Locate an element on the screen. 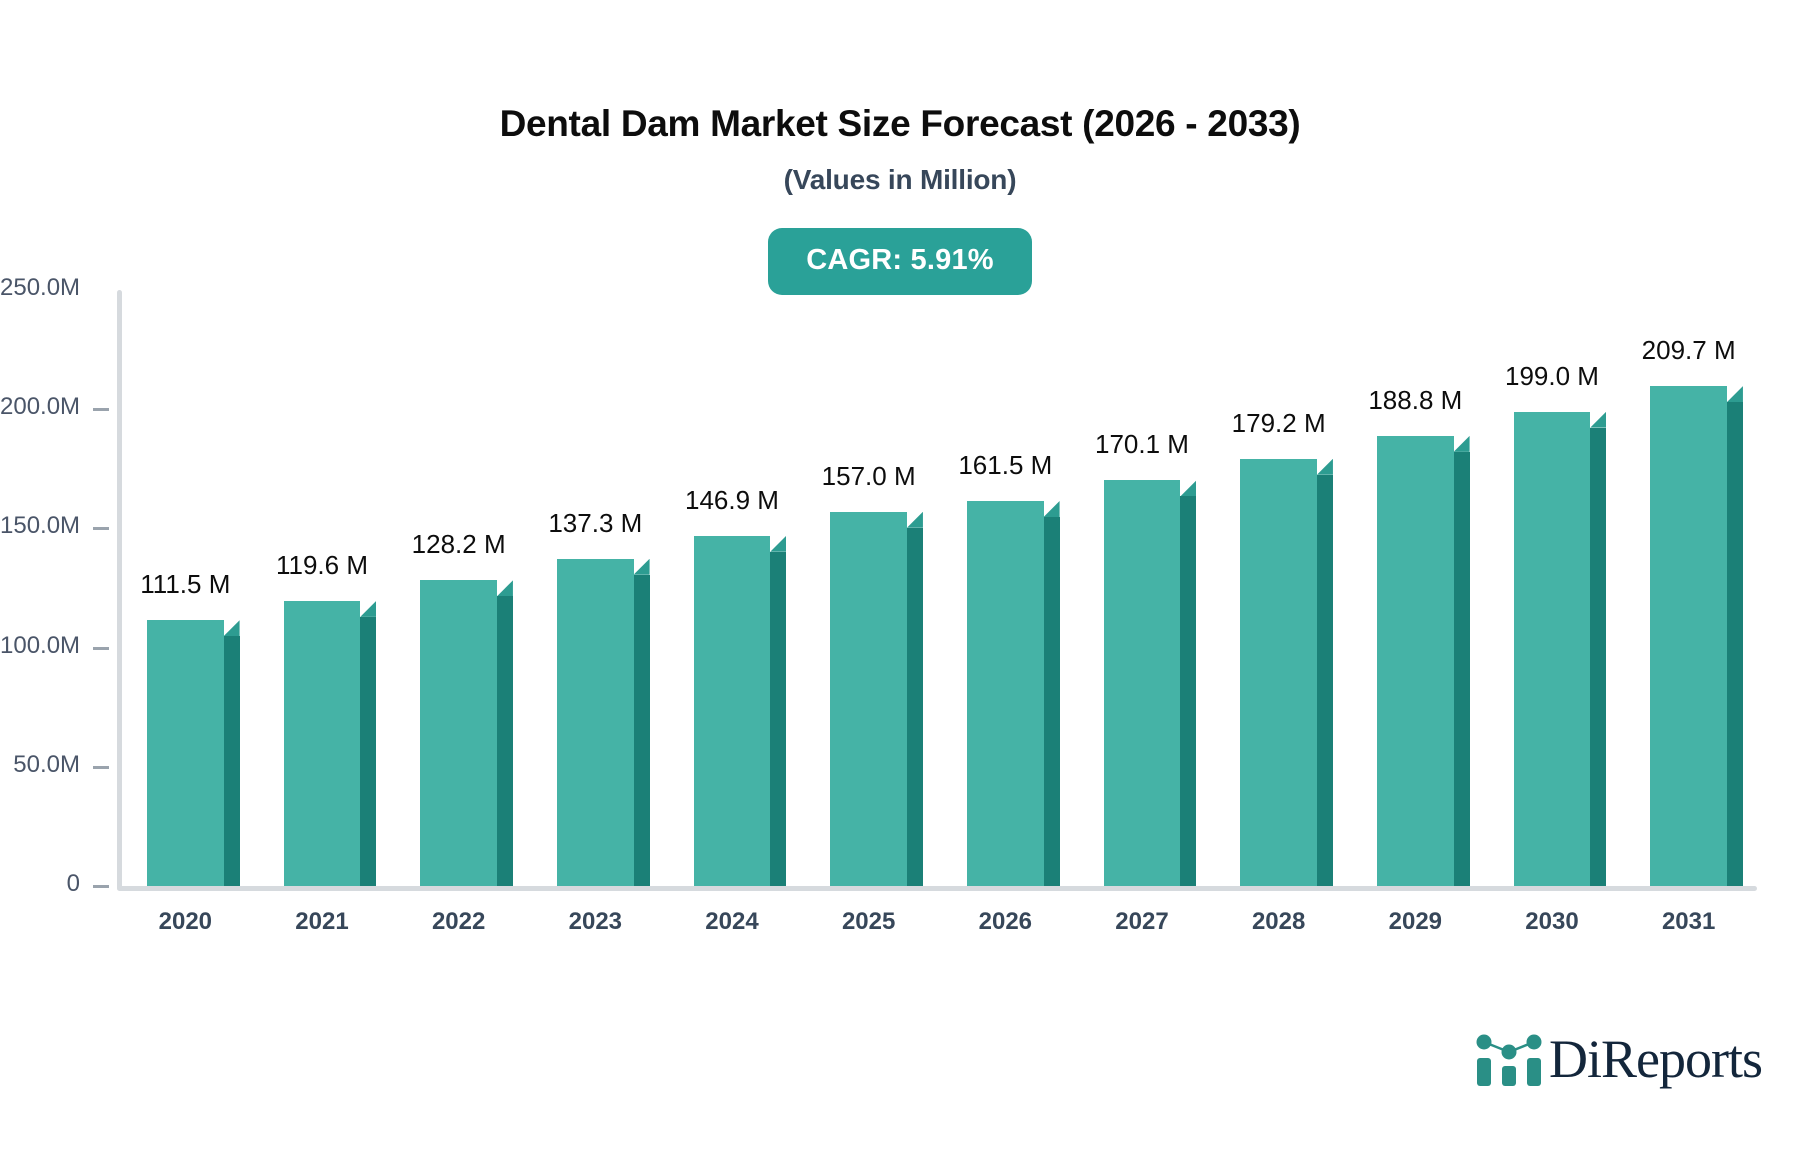 The width and height of the screenshot is (1800, 1156). bar-value-label: 161.5 M is located at coordinates (1005, 464).